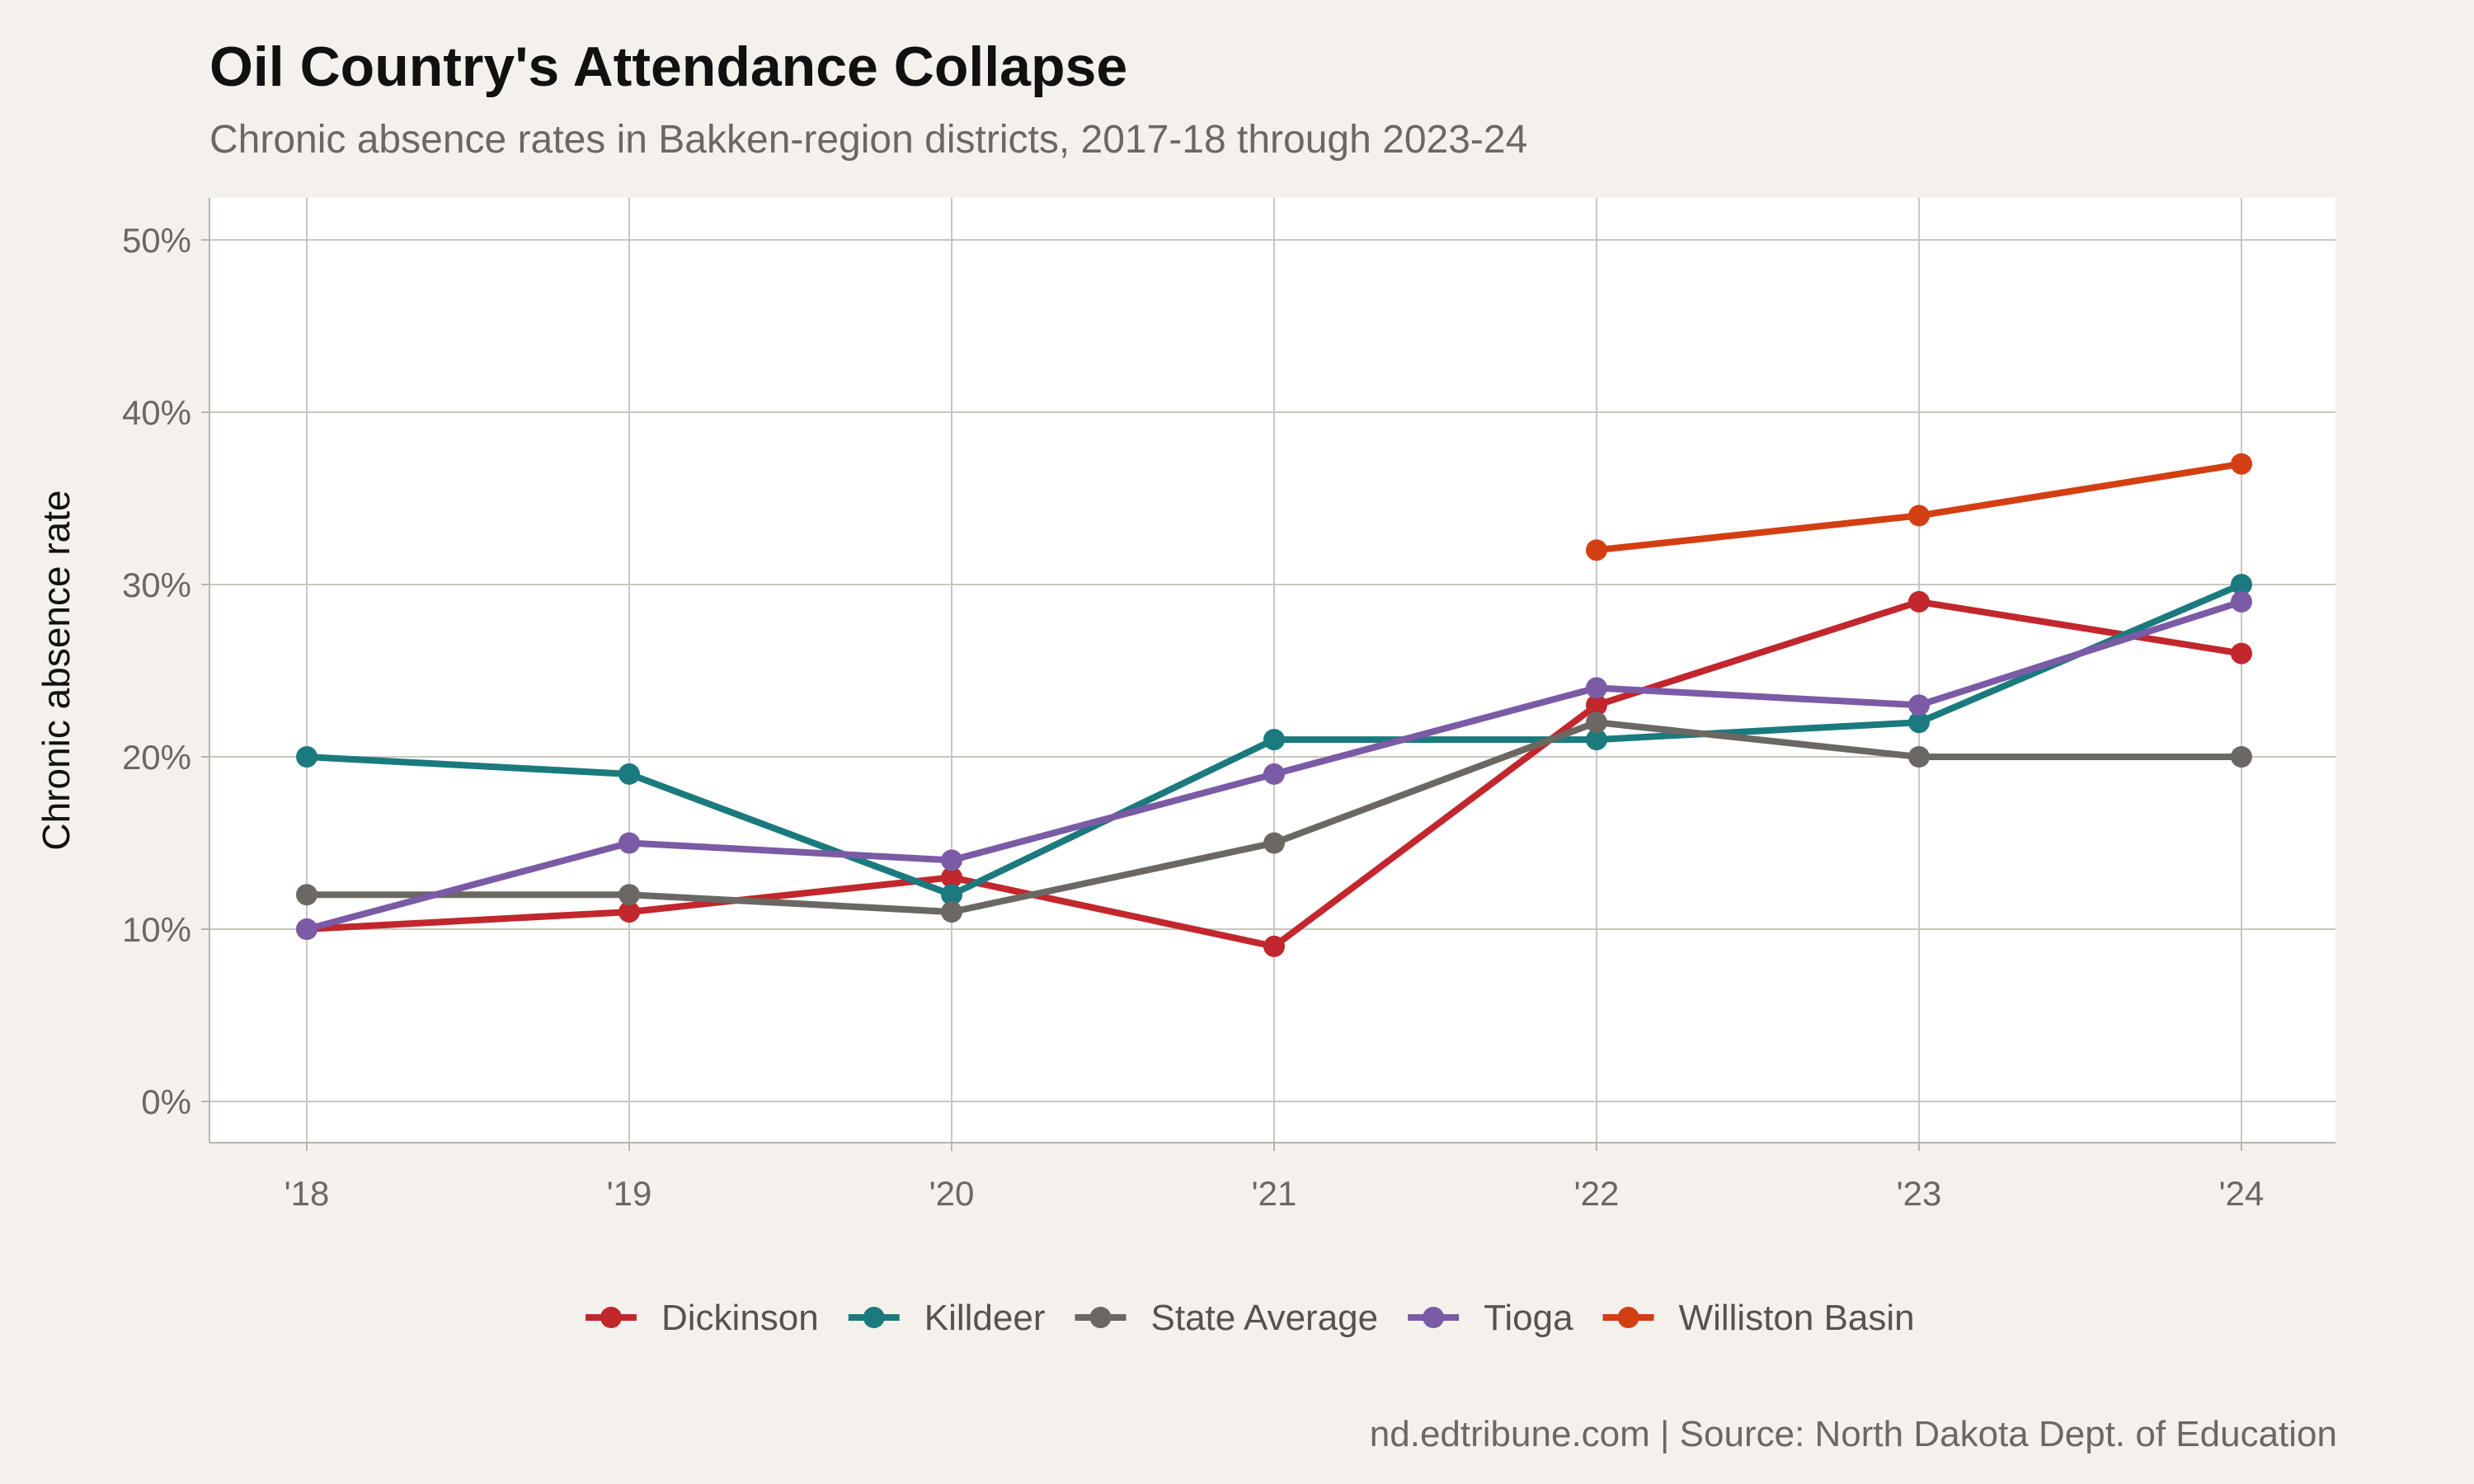 This screenshot has height=1484, width=2474. What do you see at coordinates (156, 240) in the screenshot?
I see `y-tick-label: 50%` at bounding box center [156, 240].